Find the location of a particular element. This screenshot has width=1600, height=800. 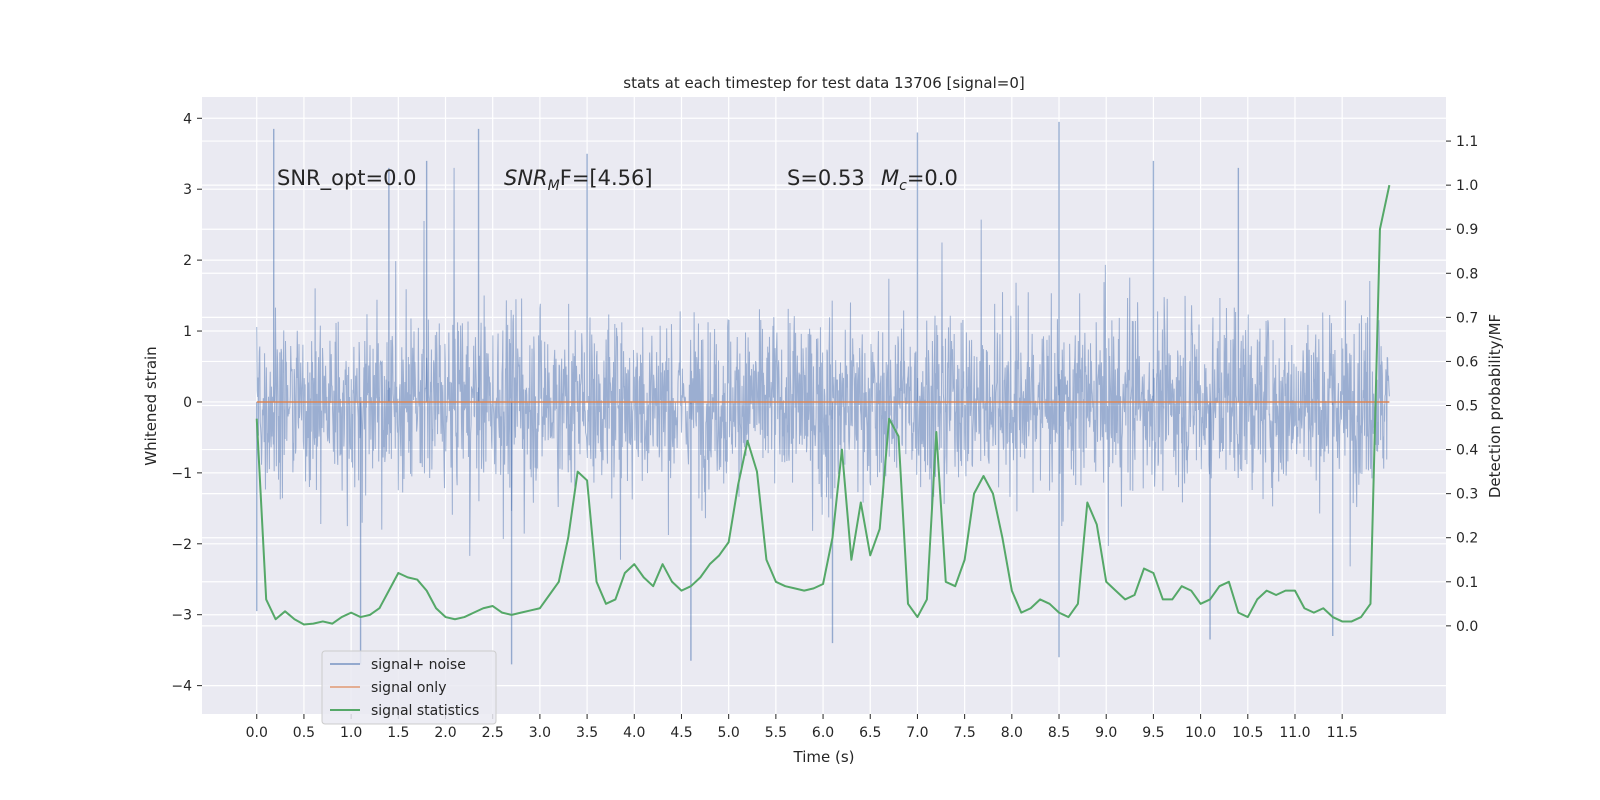

y-right-tick-label: 0.8 is located at coordinates (1467, 274).